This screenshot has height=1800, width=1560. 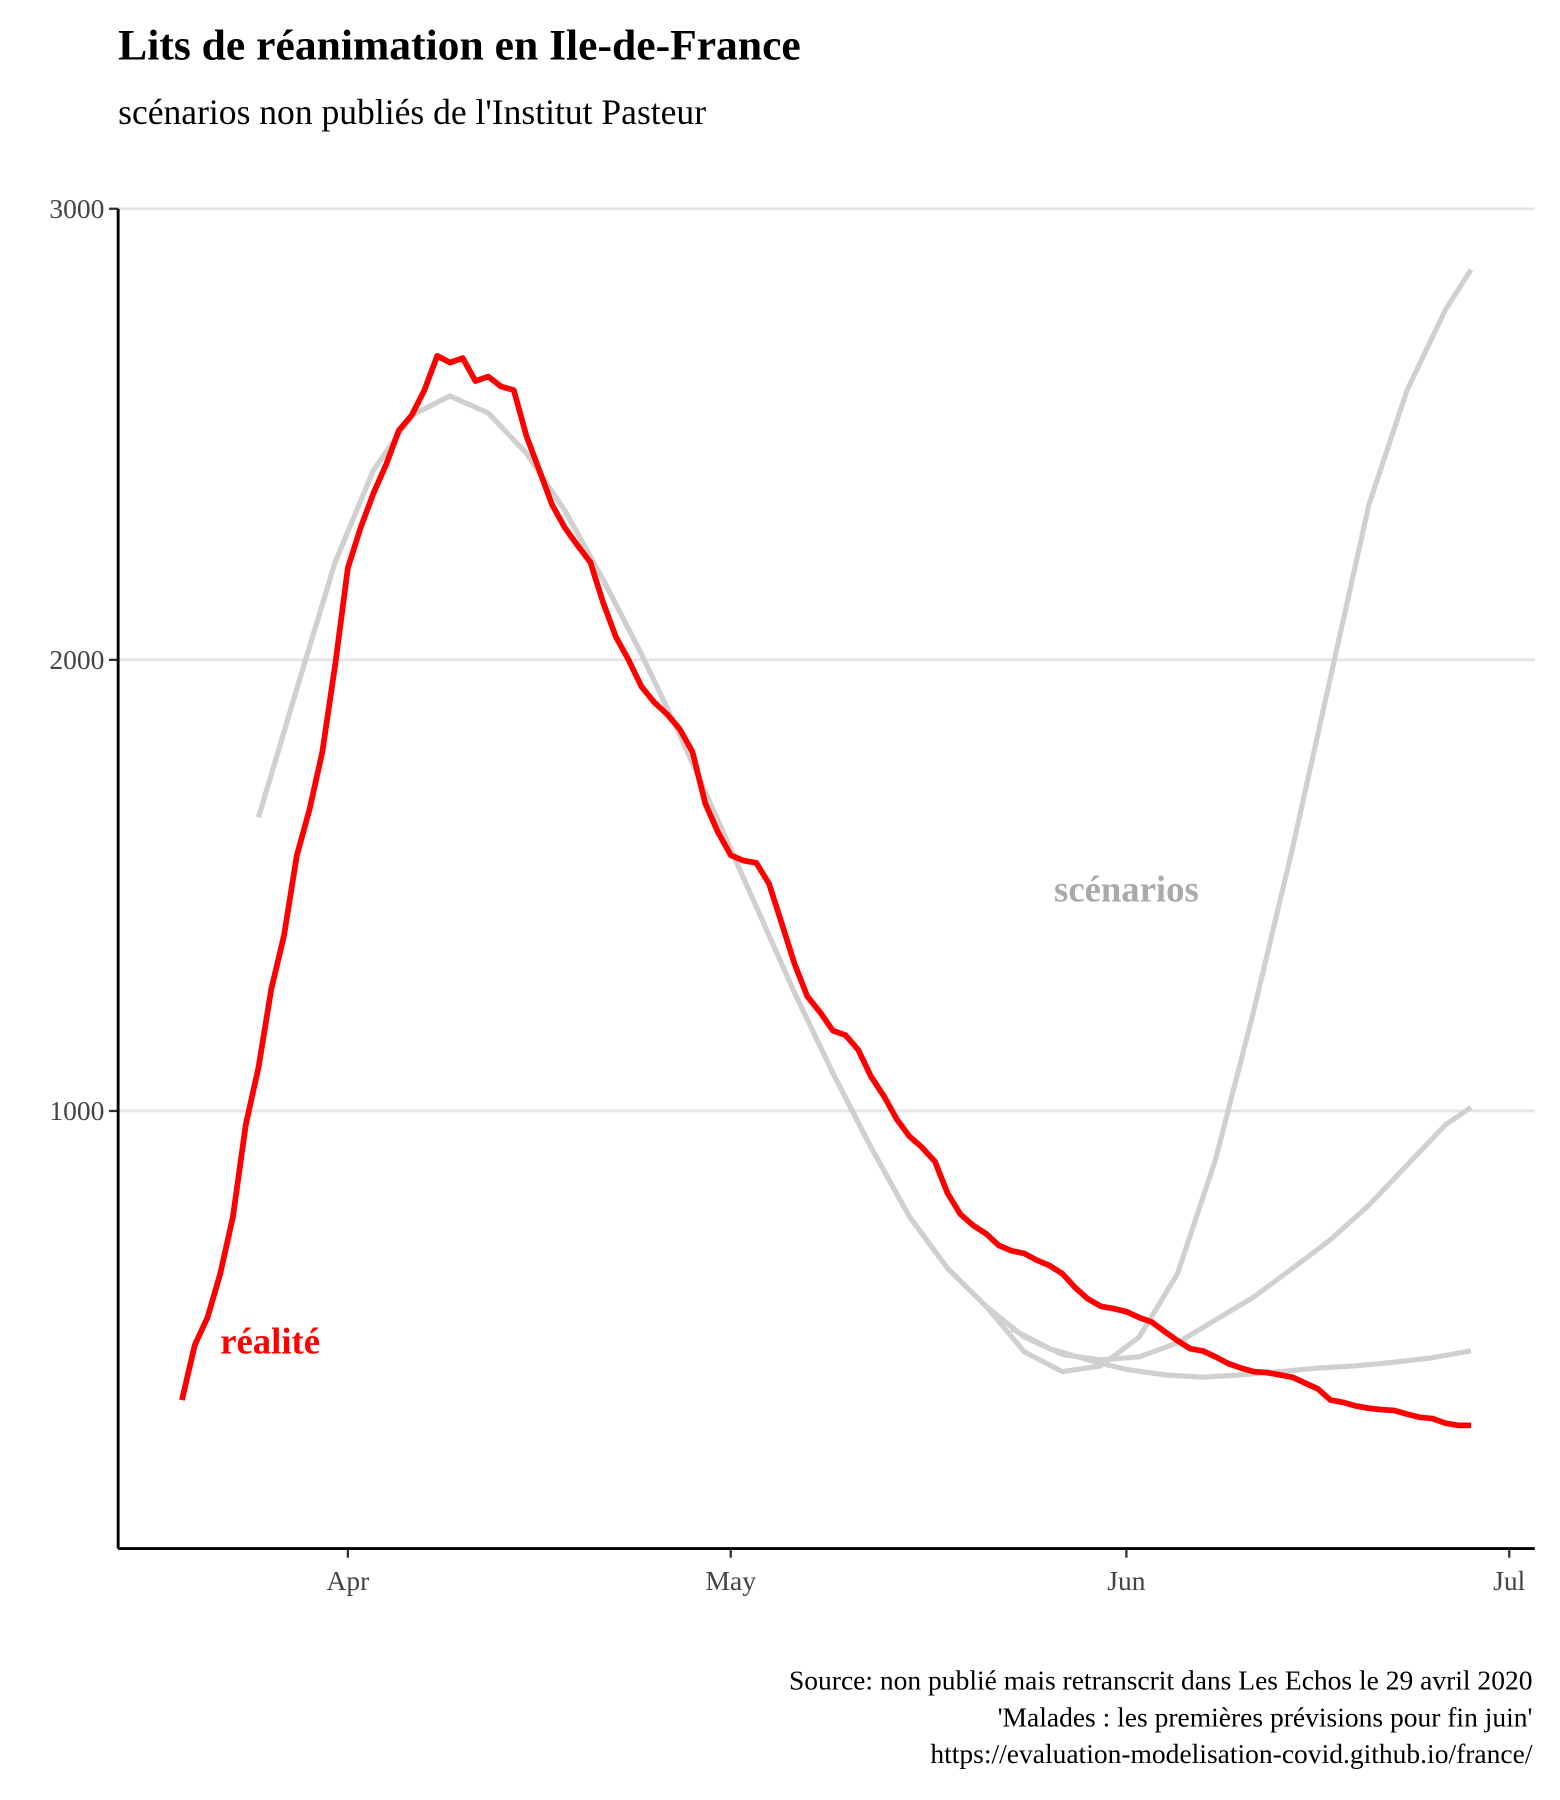 I want to click on annotation: scénarios, so click(x=1126, y=889).